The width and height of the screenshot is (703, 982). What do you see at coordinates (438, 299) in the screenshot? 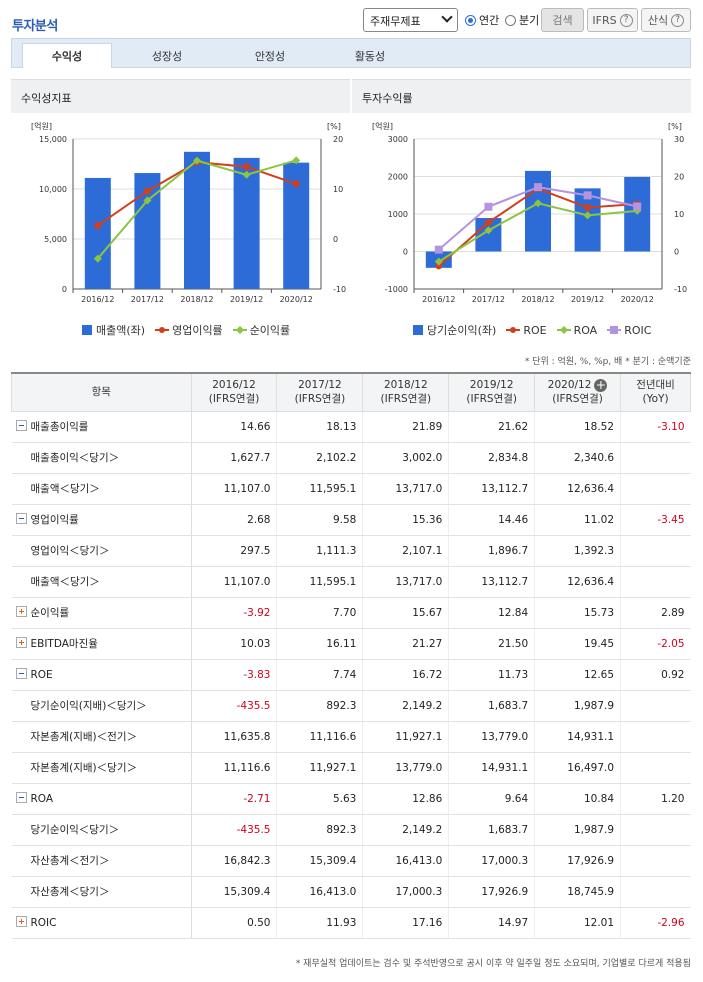
I see `x-tick-label: 2016/12` at bounding box center [438, 299].